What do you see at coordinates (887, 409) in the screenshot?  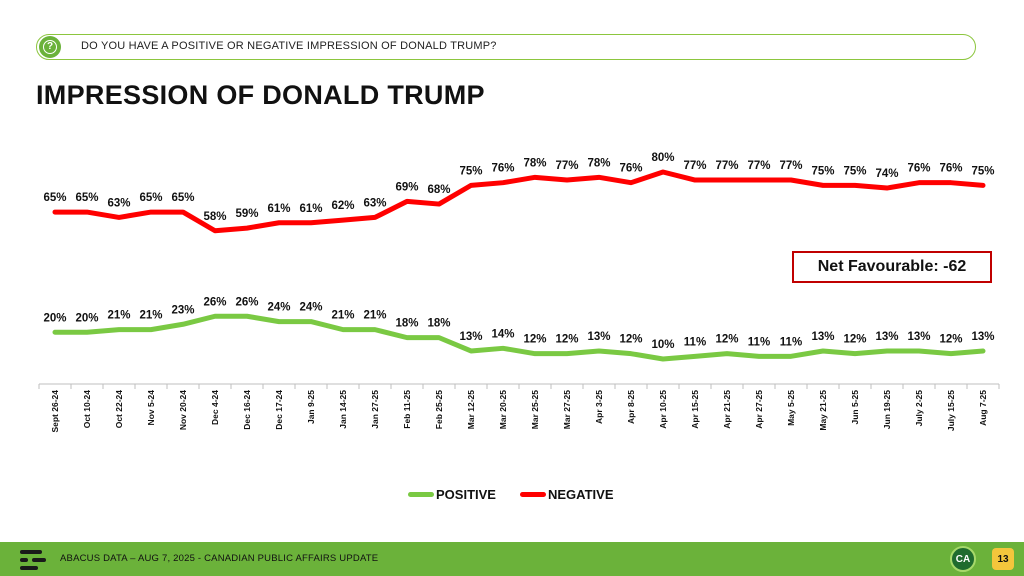 I see `x-tick-label: Jun 19-25` at bounding box center [887, 409].